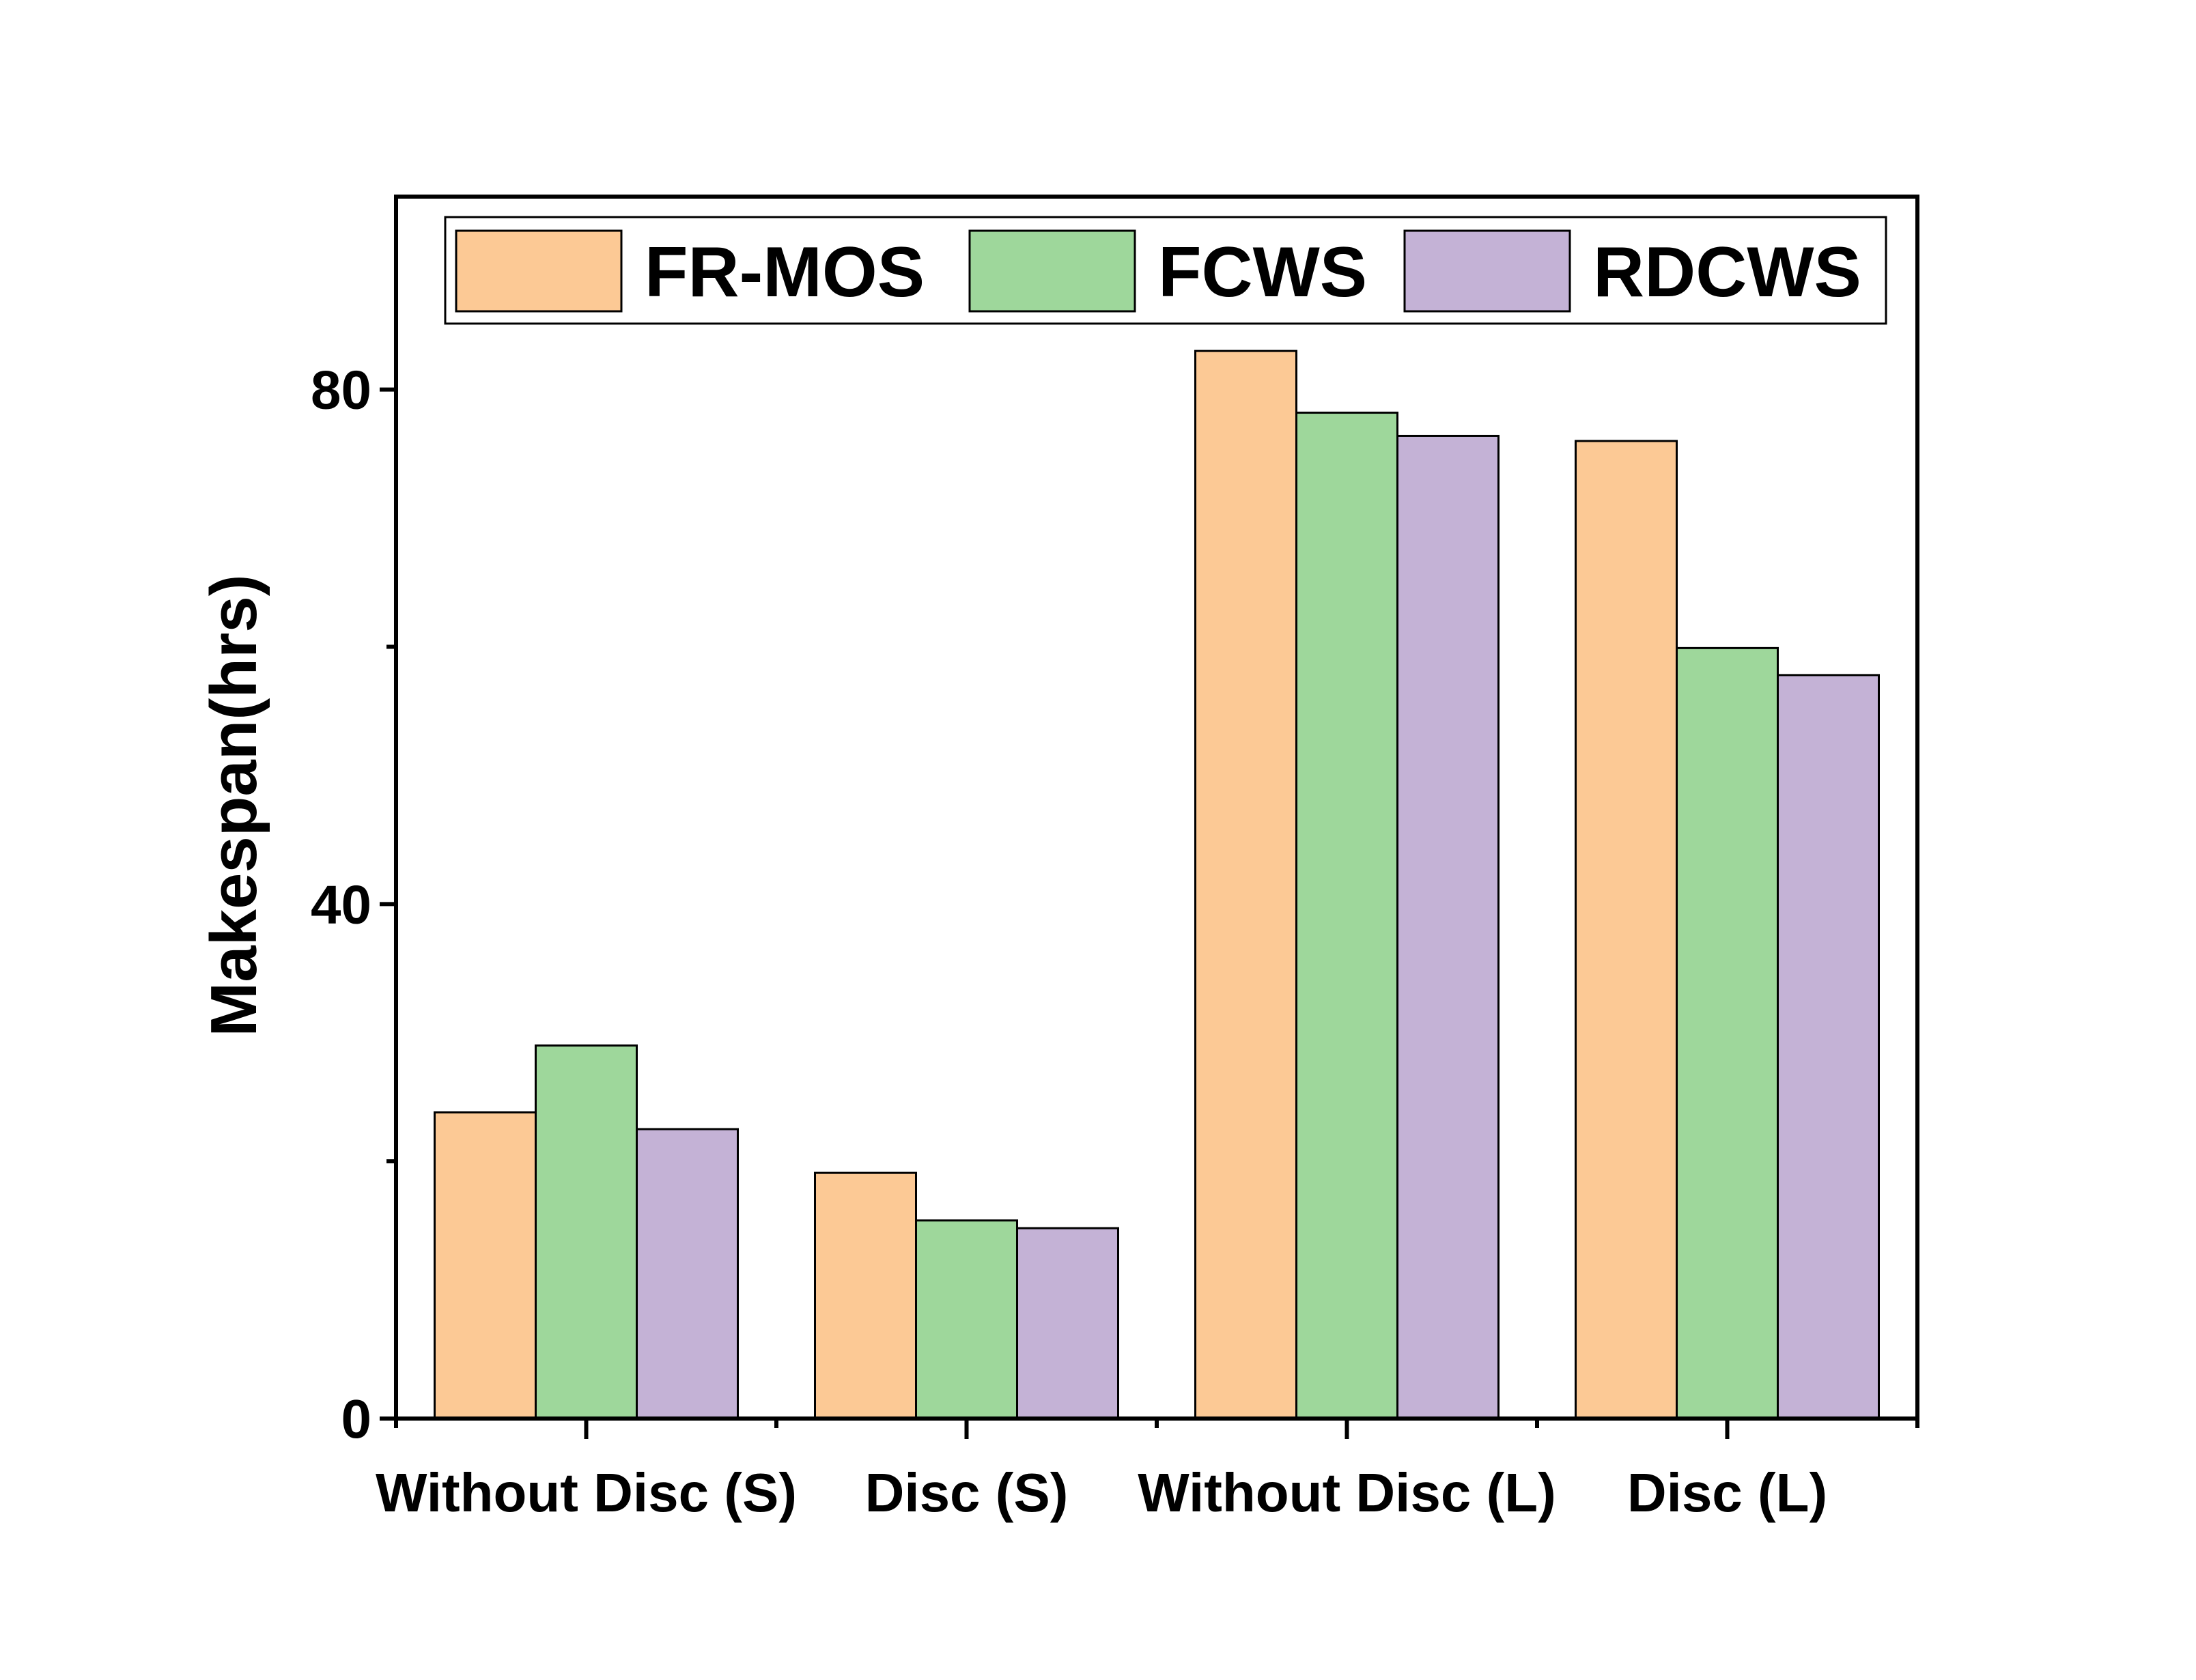 The width and height of the screenshot is (2196, 1680). Describe the element at coordinates (1727, 1492) in the screenshot. I see `x-tick-label-3: Disc (L)` at that location.